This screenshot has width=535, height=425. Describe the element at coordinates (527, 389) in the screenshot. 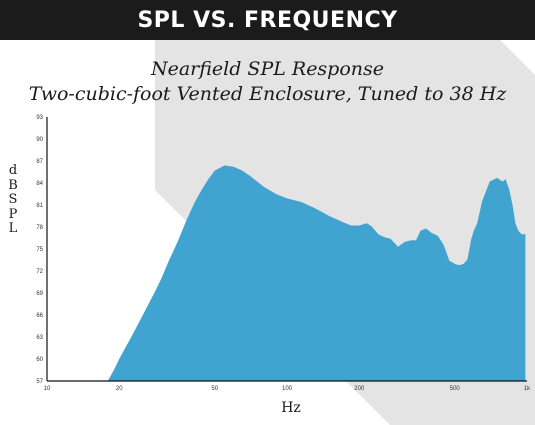

I see `x-tick-label: 1k` at that location.